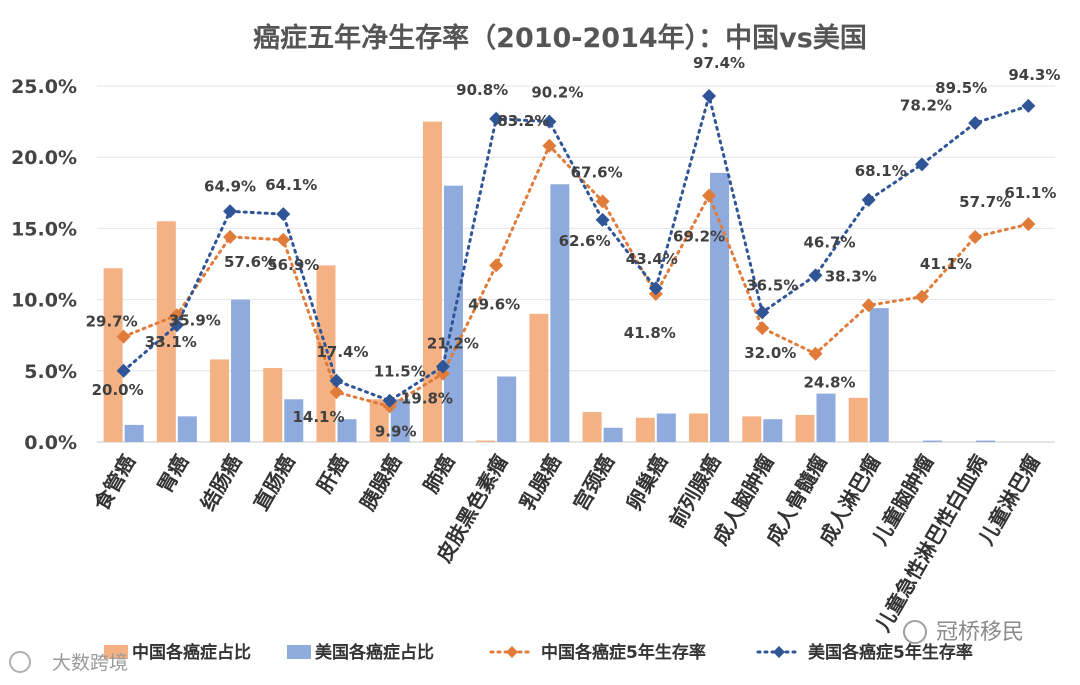  What do you see at coordinates (623, 652) in the screenshot?
I see `legend-label: 中国各癌症5年生存率` at bounding box center [623, 652].